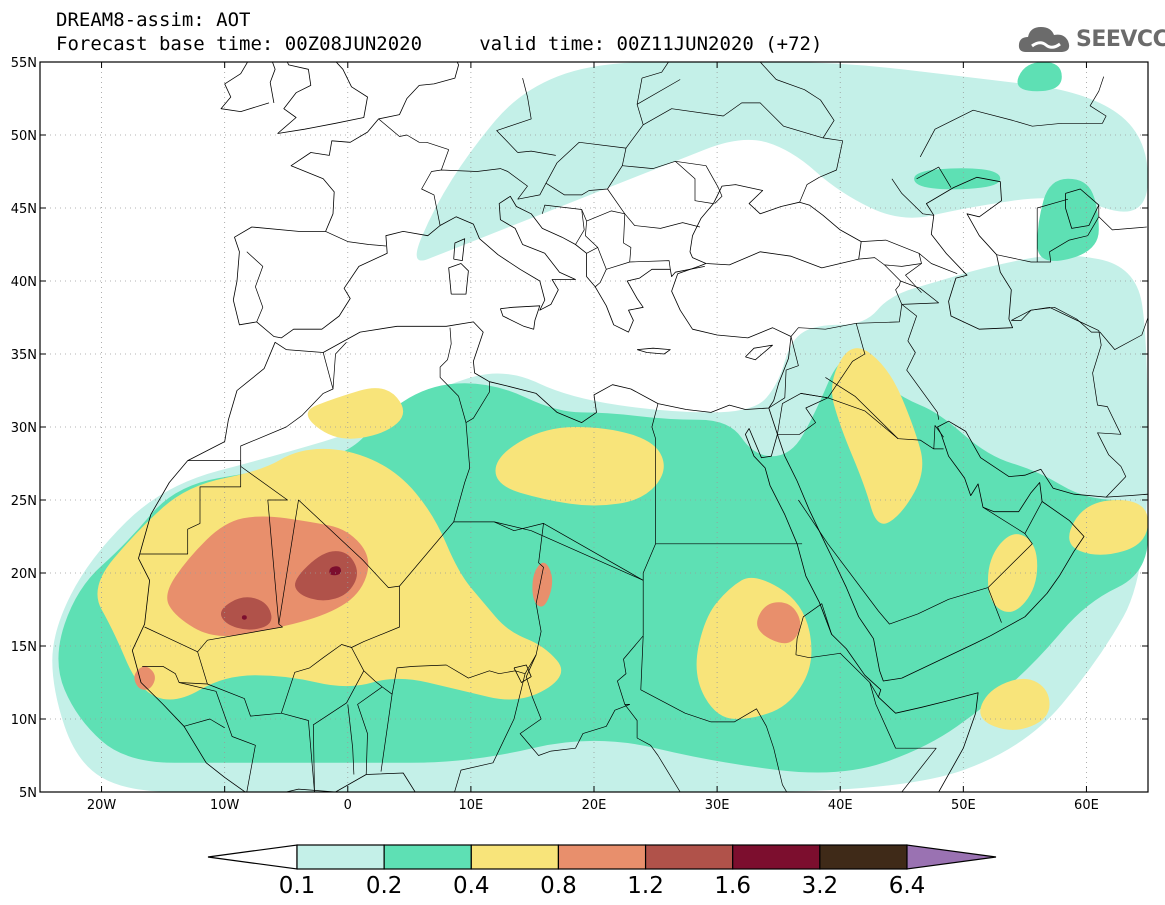 Image resolution: width=1165 pixels, height=905 pixels. Describe the element at coordinates (645, 886) in the screenshot. I see `colorbar-label: 1.2` at that location.